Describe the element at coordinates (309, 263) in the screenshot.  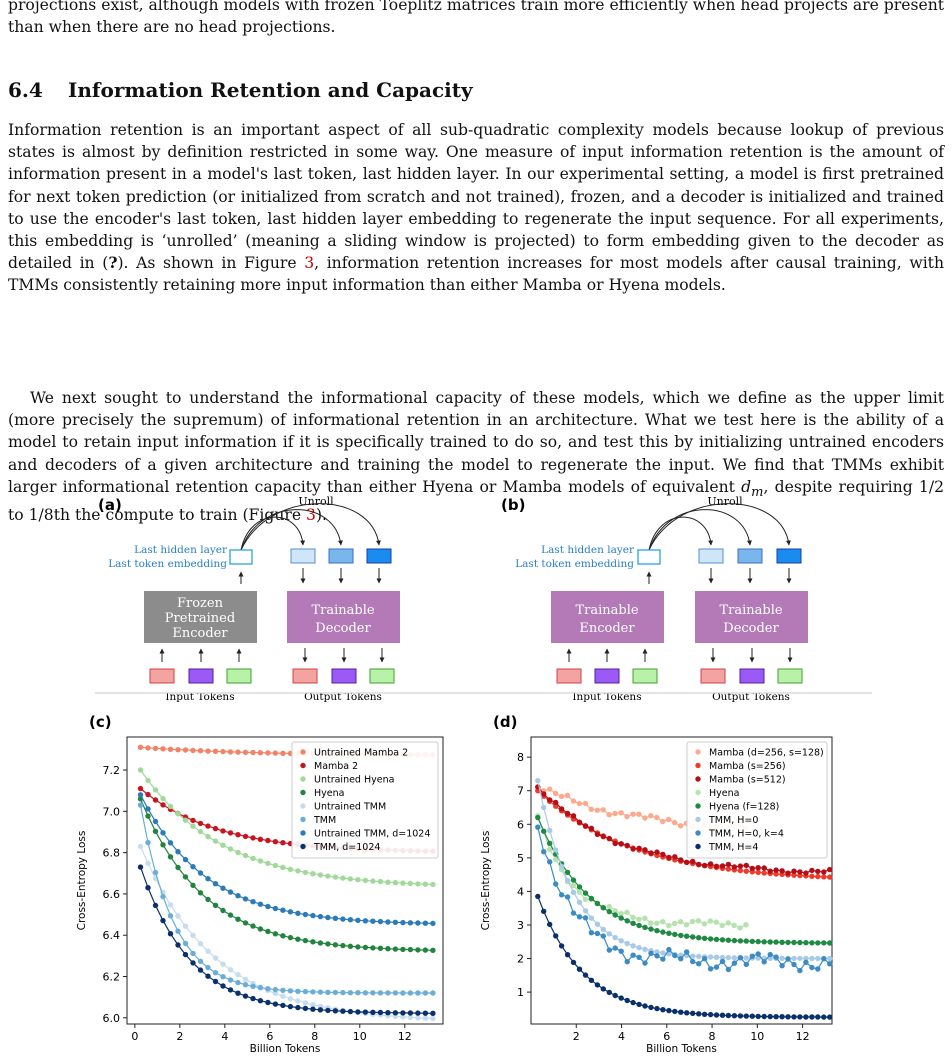
I see `figure-reference: 3` at that location.